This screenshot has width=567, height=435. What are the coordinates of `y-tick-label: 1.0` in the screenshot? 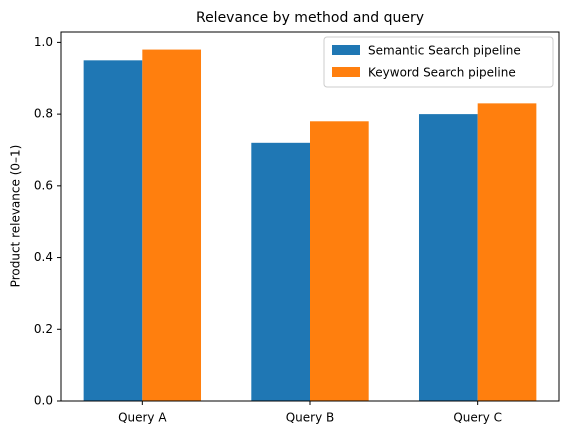 It's located at (43, 42).